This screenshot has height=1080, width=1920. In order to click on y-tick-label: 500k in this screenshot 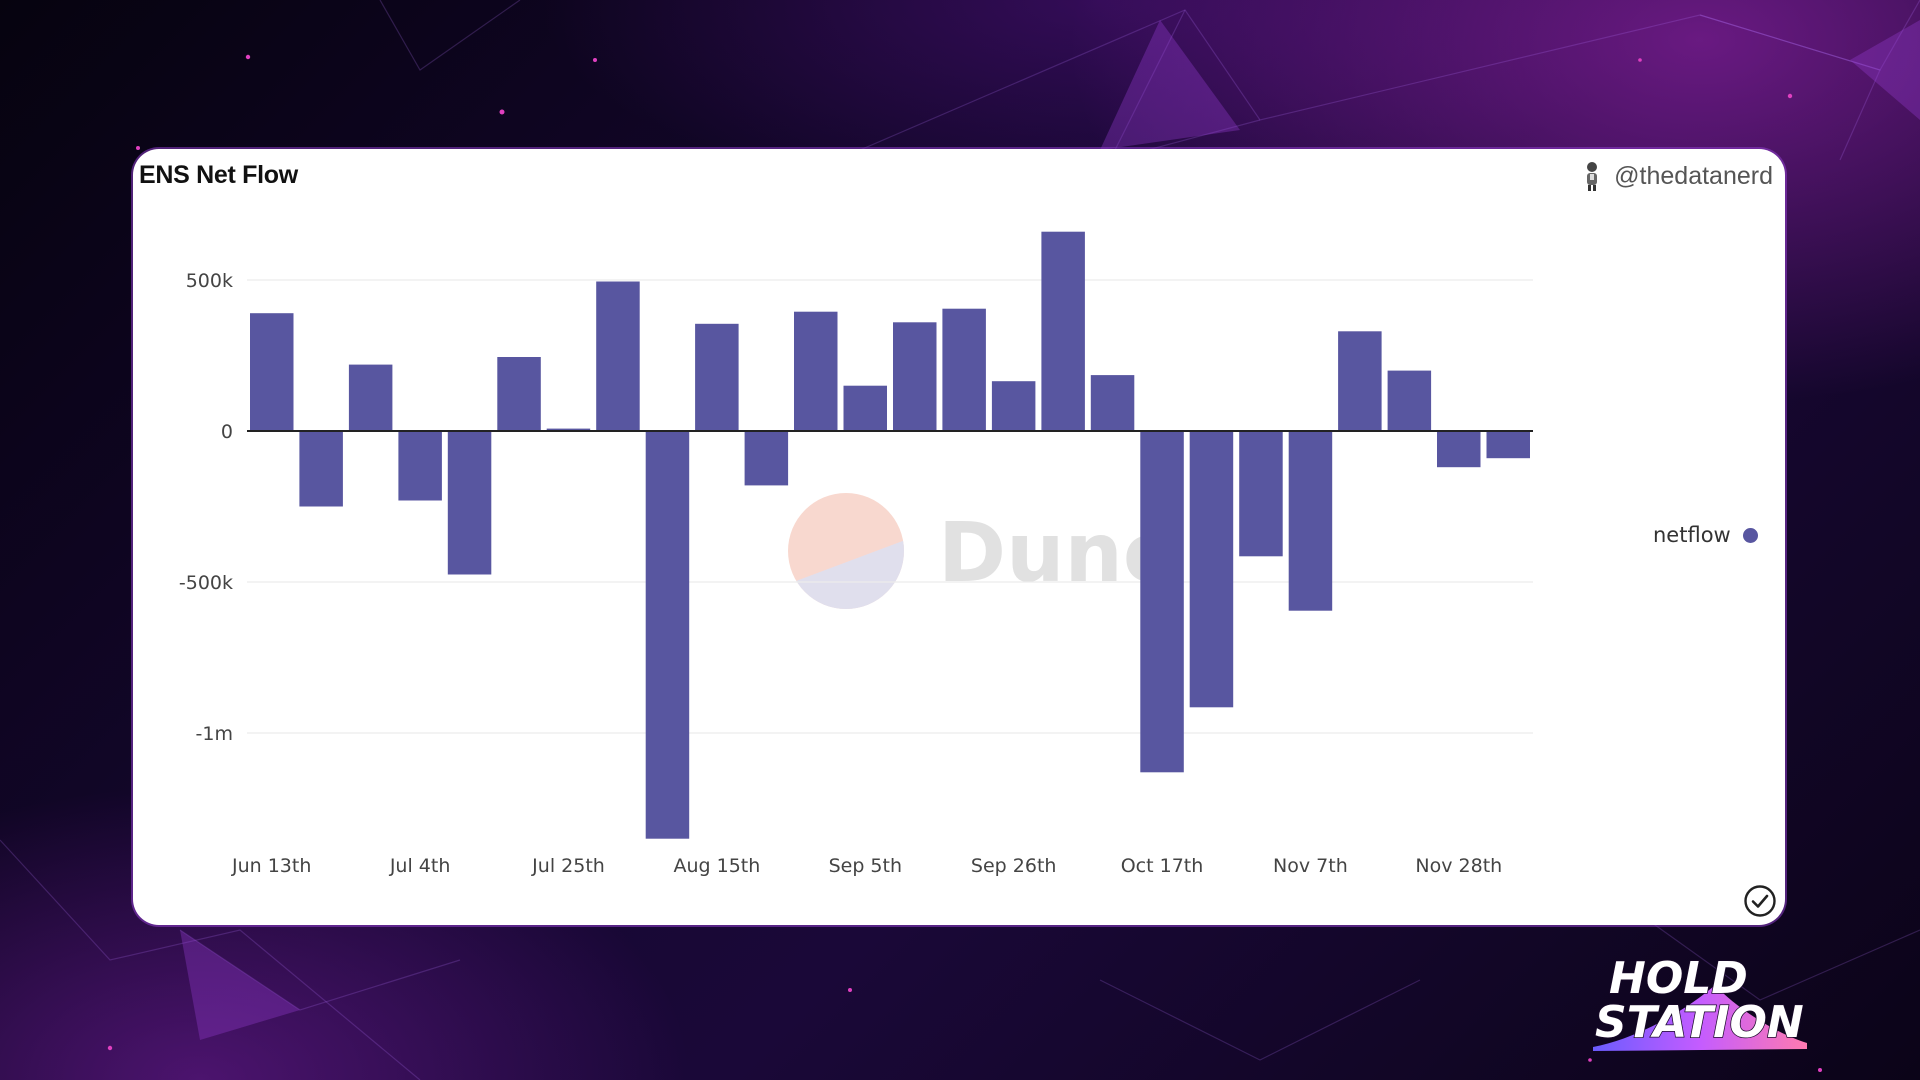, I will do `click(209, 281)`.